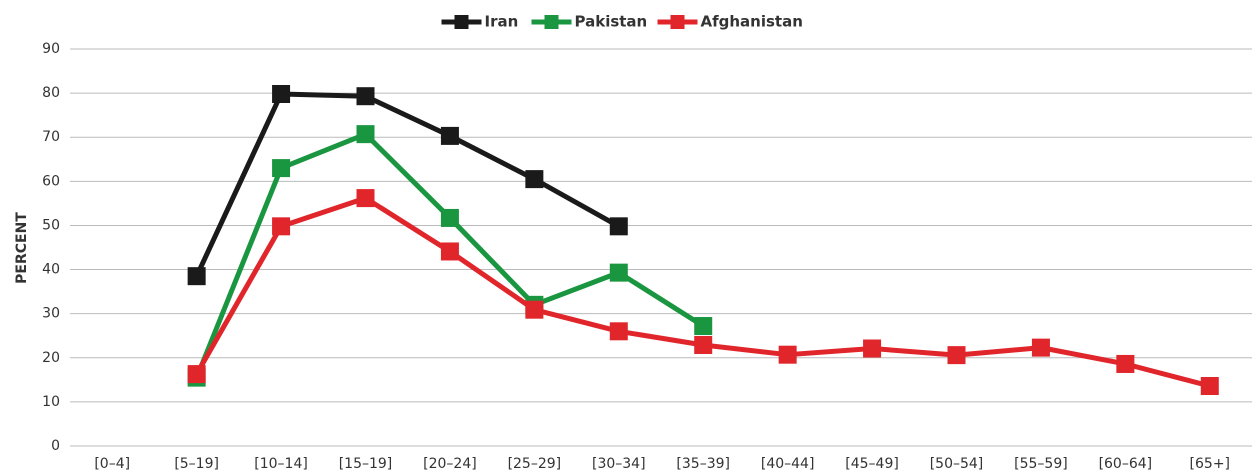 This screenshot has height=474, width=1252. Describe the element at coordinates (450, 464) in the screenshot. I see `x-tick-label: [20–24]` at that location.